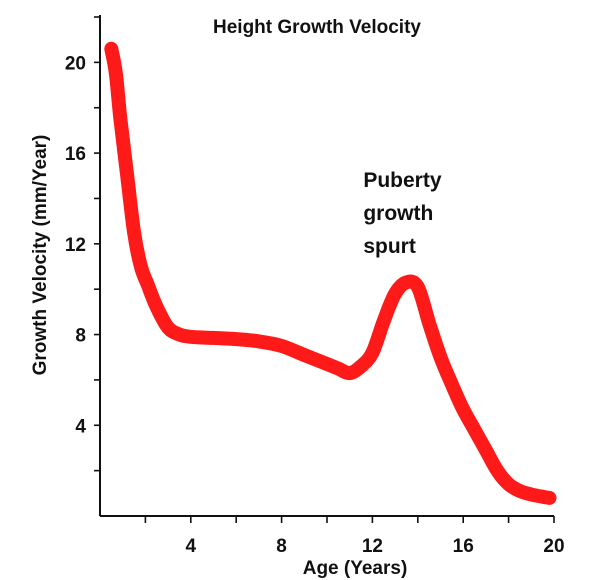 This screenshot has width=600, height=580. Describe the element at coordinates (281, 546) in the screenshot. I see `x-tick-label: 8` at that location.